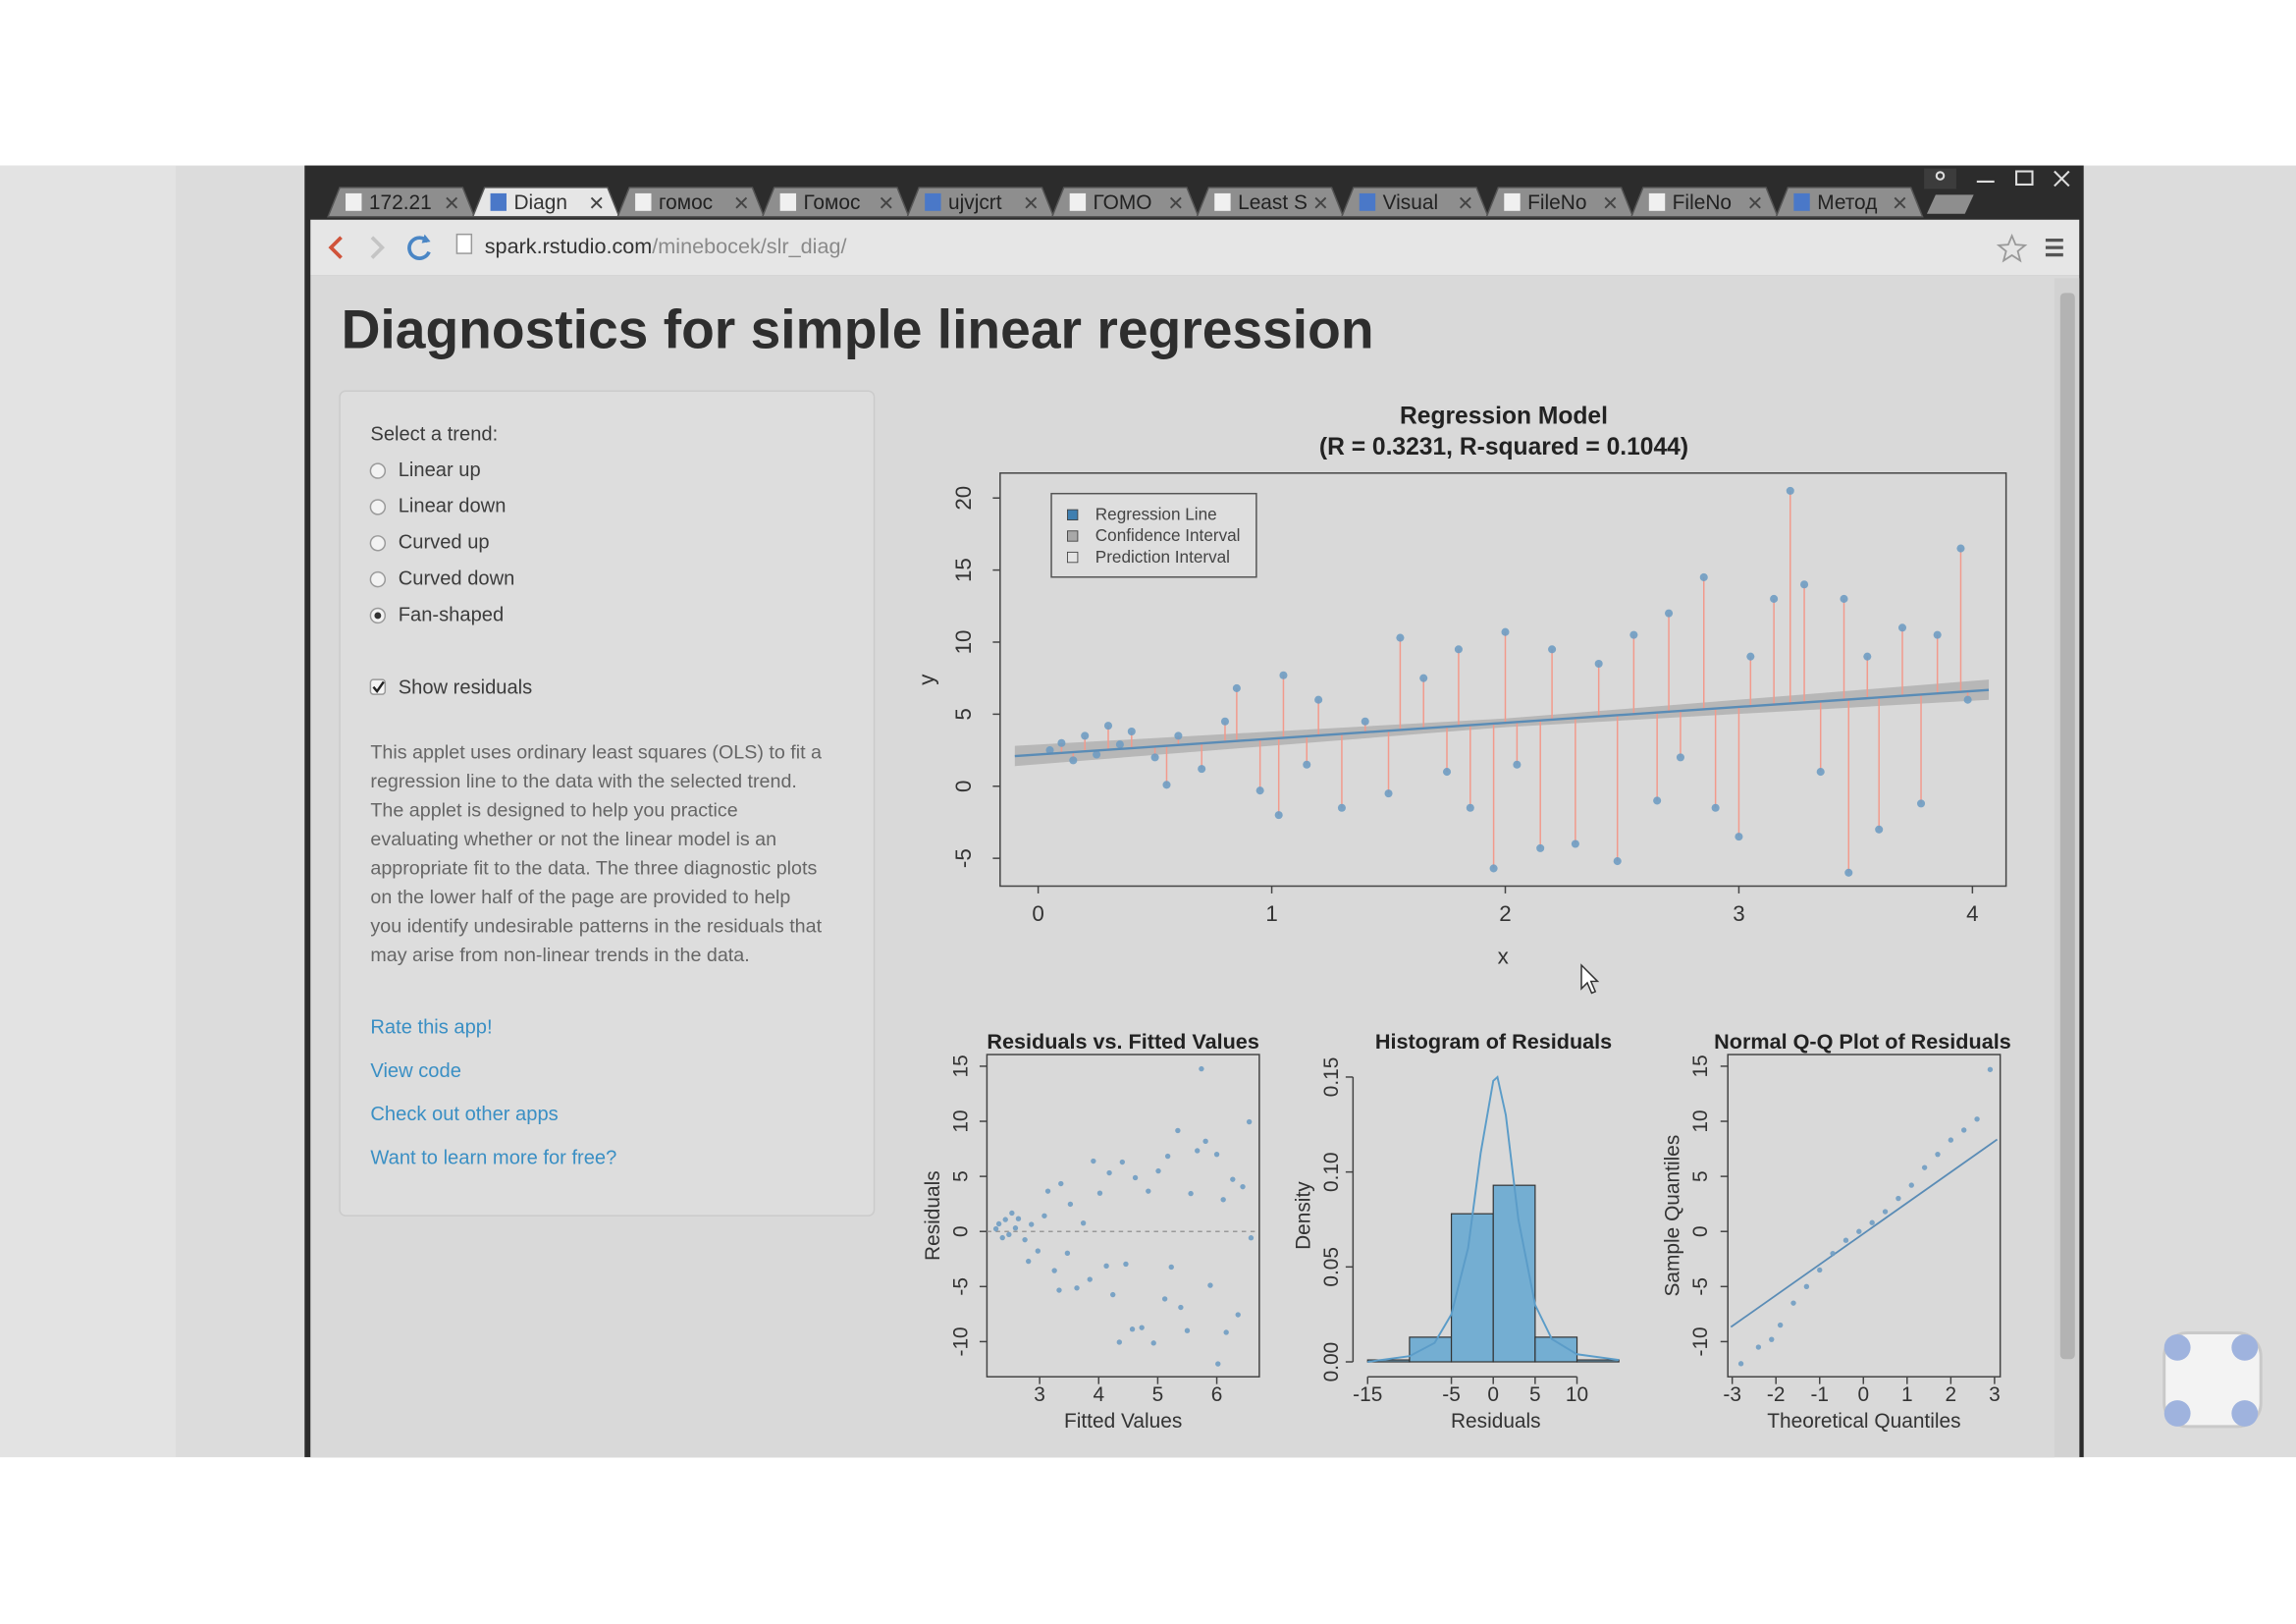  I want to click on x-axis-label: Fitted Values, so click(1123, 1421).